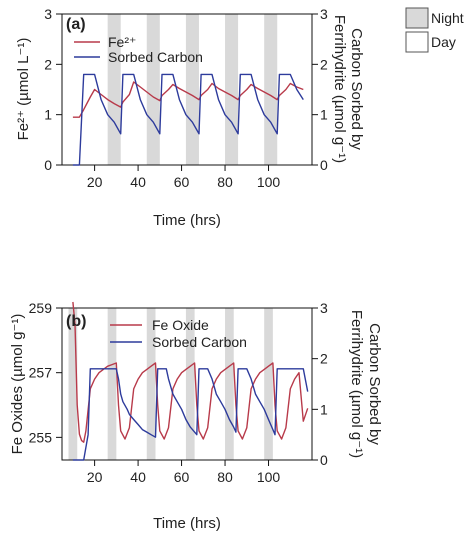 The height and width of the screenshot is (539, 474). What do you see at coordinates (95, 477) in the screenshot?
I see `panel-b-x-tick-label-20: 20` at bounding box center [95, 477].